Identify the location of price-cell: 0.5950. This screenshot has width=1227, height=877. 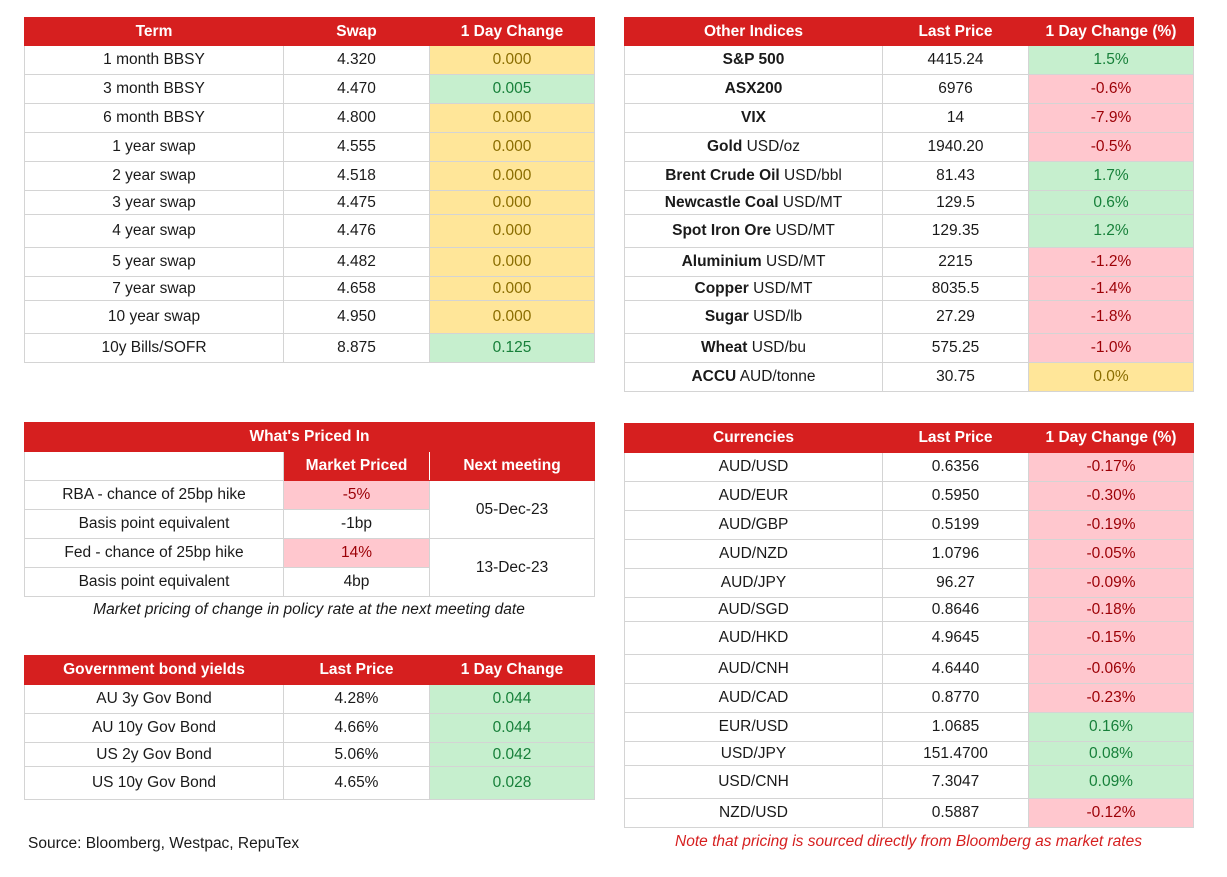
(955, 496).